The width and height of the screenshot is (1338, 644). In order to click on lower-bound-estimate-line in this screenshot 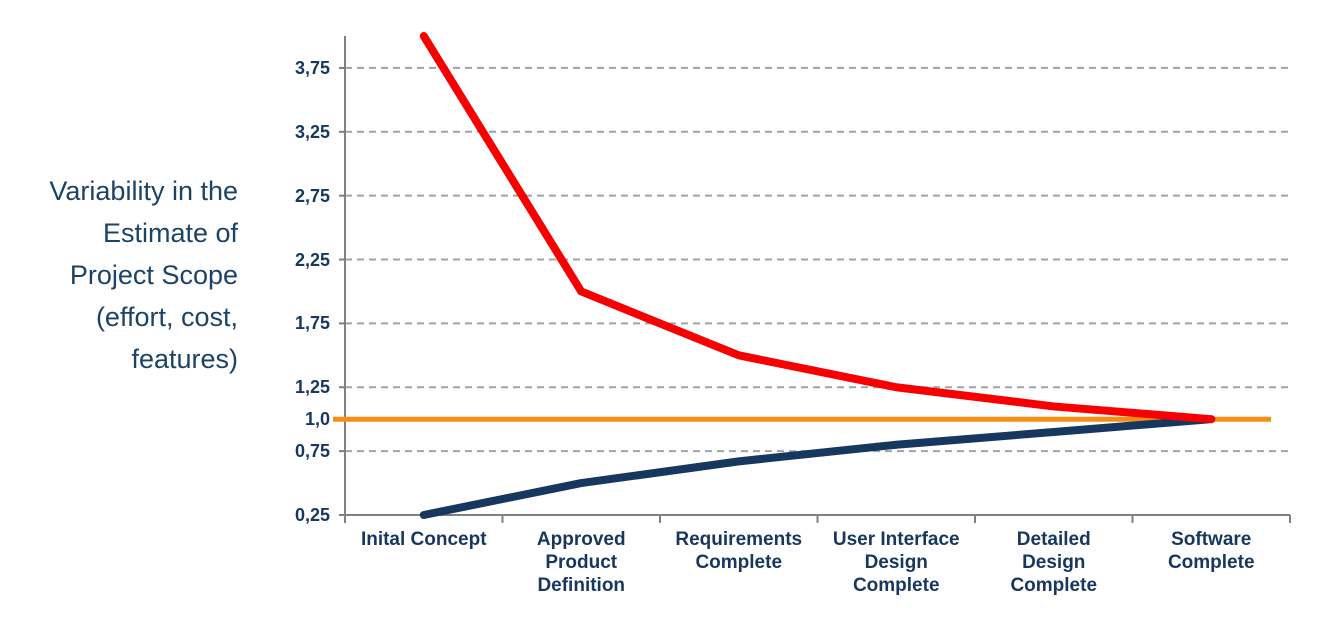, I will do `click(817, 467)`.